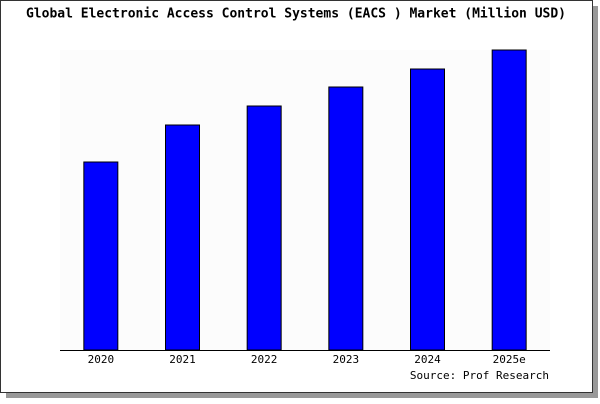  I want to click on x-tick-label: 2021, so click(182, 359).